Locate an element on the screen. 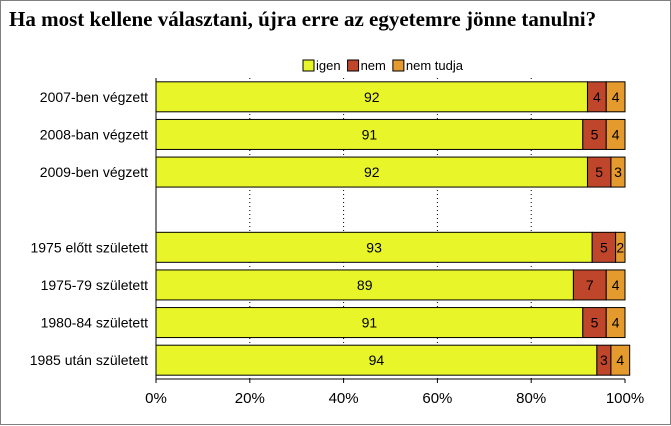 The image size is (671, 426). x-tick-label: 100% is located at coordinates (625, 398).